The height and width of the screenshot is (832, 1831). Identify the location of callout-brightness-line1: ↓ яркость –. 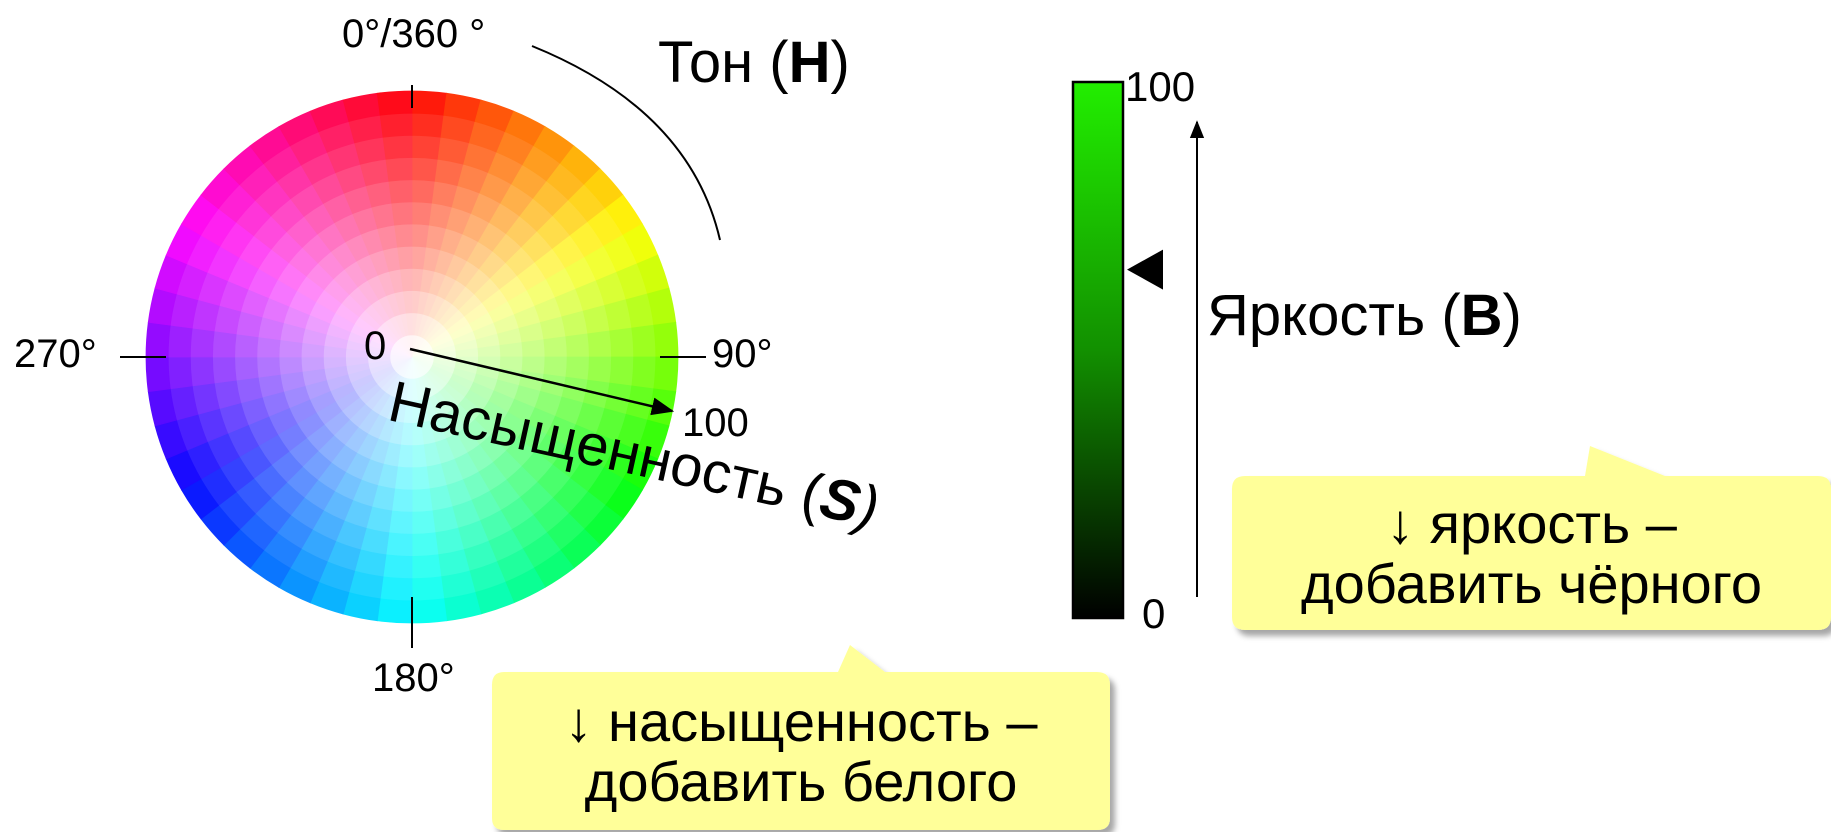
(1531, 523).